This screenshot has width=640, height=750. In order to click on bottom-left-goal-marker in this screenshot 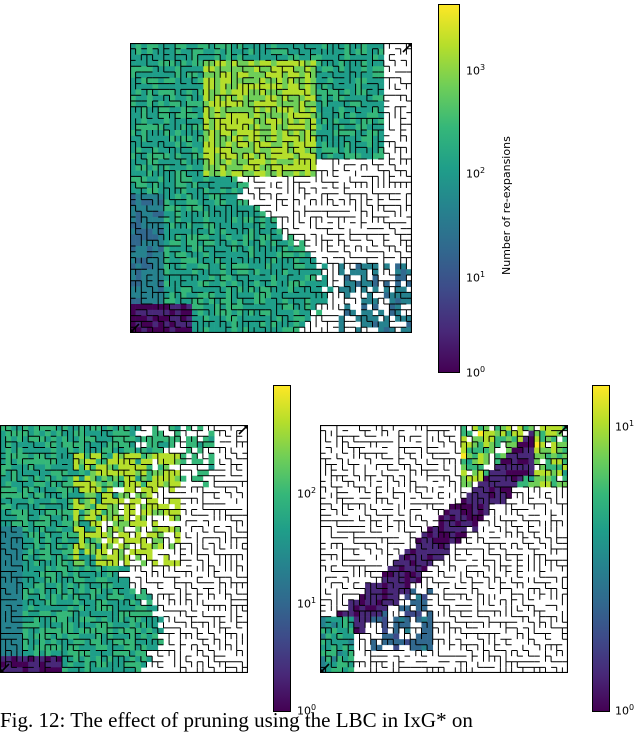, I will do `click(243, 430)`.